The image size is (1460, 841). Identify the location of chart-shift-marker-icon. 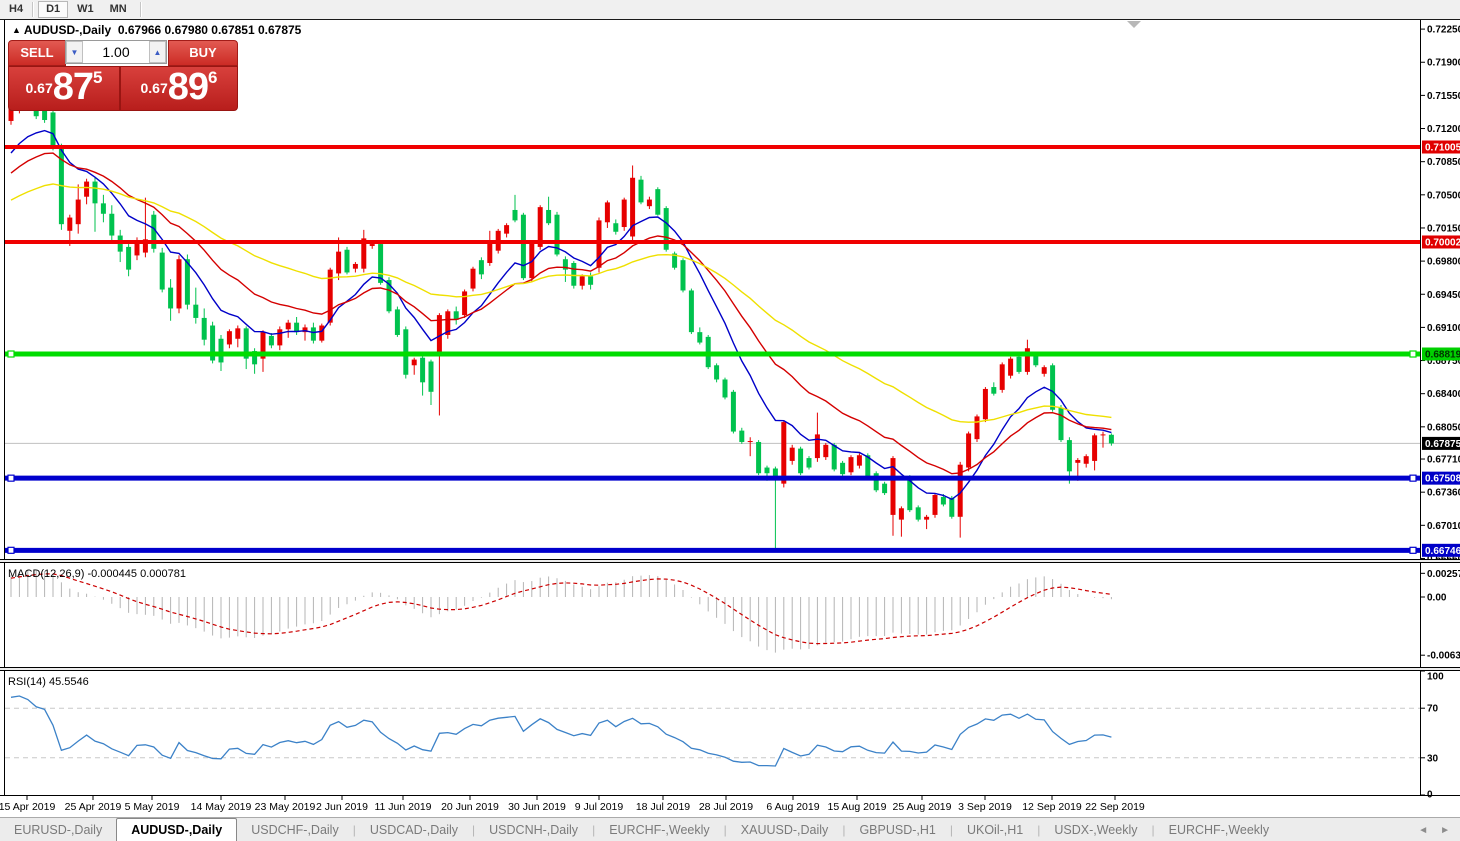
(1134, 24).